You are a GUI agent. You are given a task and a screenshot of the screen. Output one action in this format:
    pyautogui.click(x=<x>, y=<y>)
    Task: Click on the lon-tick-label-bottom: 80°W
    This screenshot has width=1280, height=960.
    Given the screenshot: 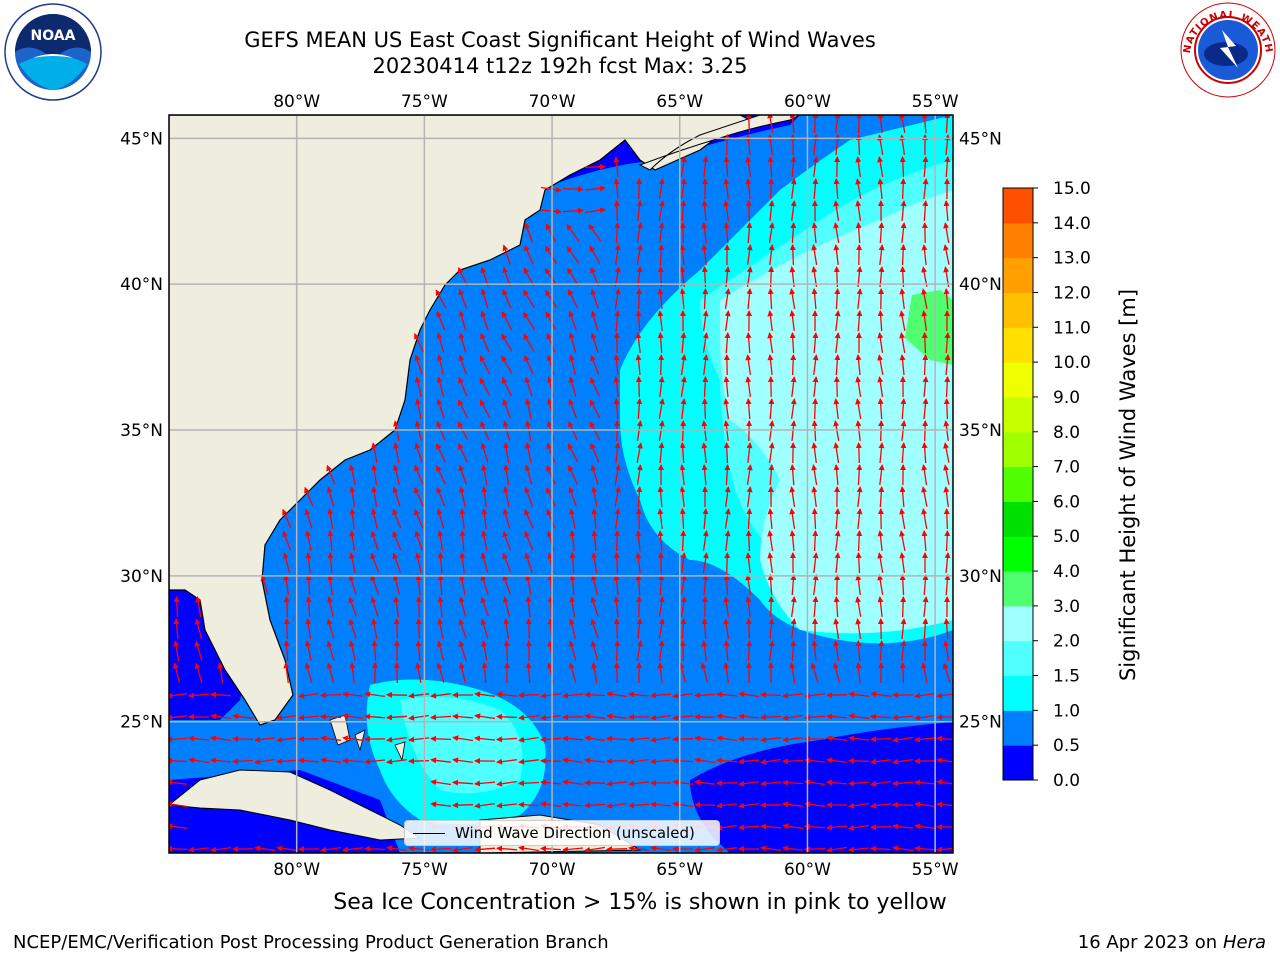 What is the action you would take?
    pyautogui.click(x=296, y=870)
    